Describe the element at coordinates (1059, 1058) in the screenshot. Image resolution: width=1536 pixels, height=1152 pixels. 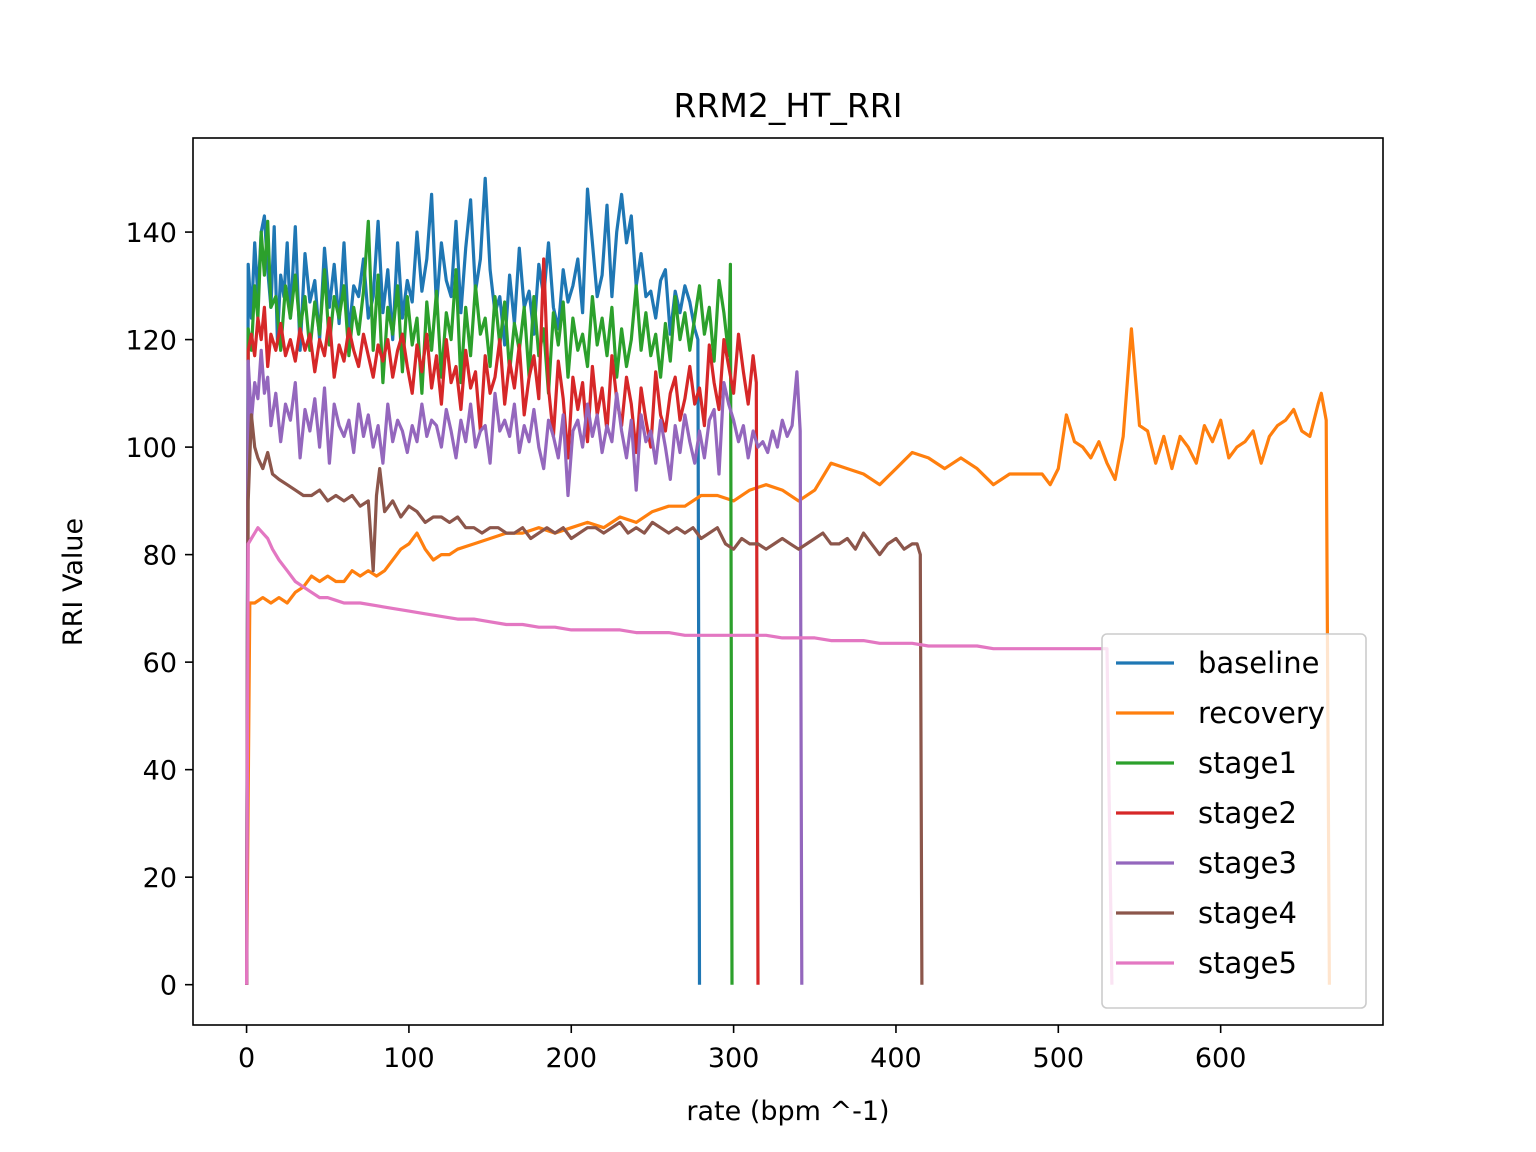
I see `x-tick-label: 500` at that location.